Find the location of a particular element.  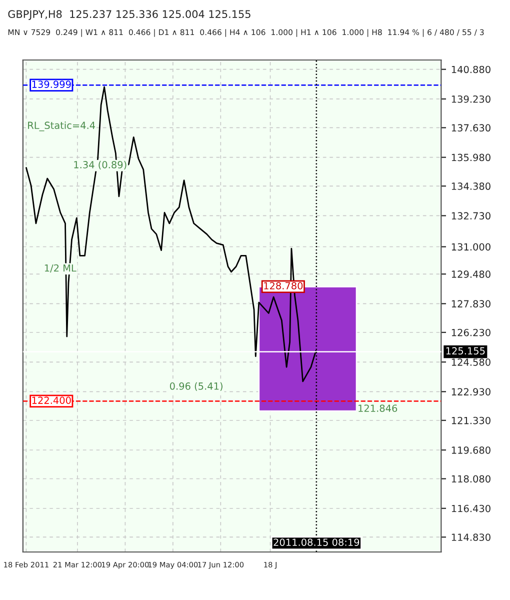

y-tick-label: 139.230 is located at coordinates (471, 99).